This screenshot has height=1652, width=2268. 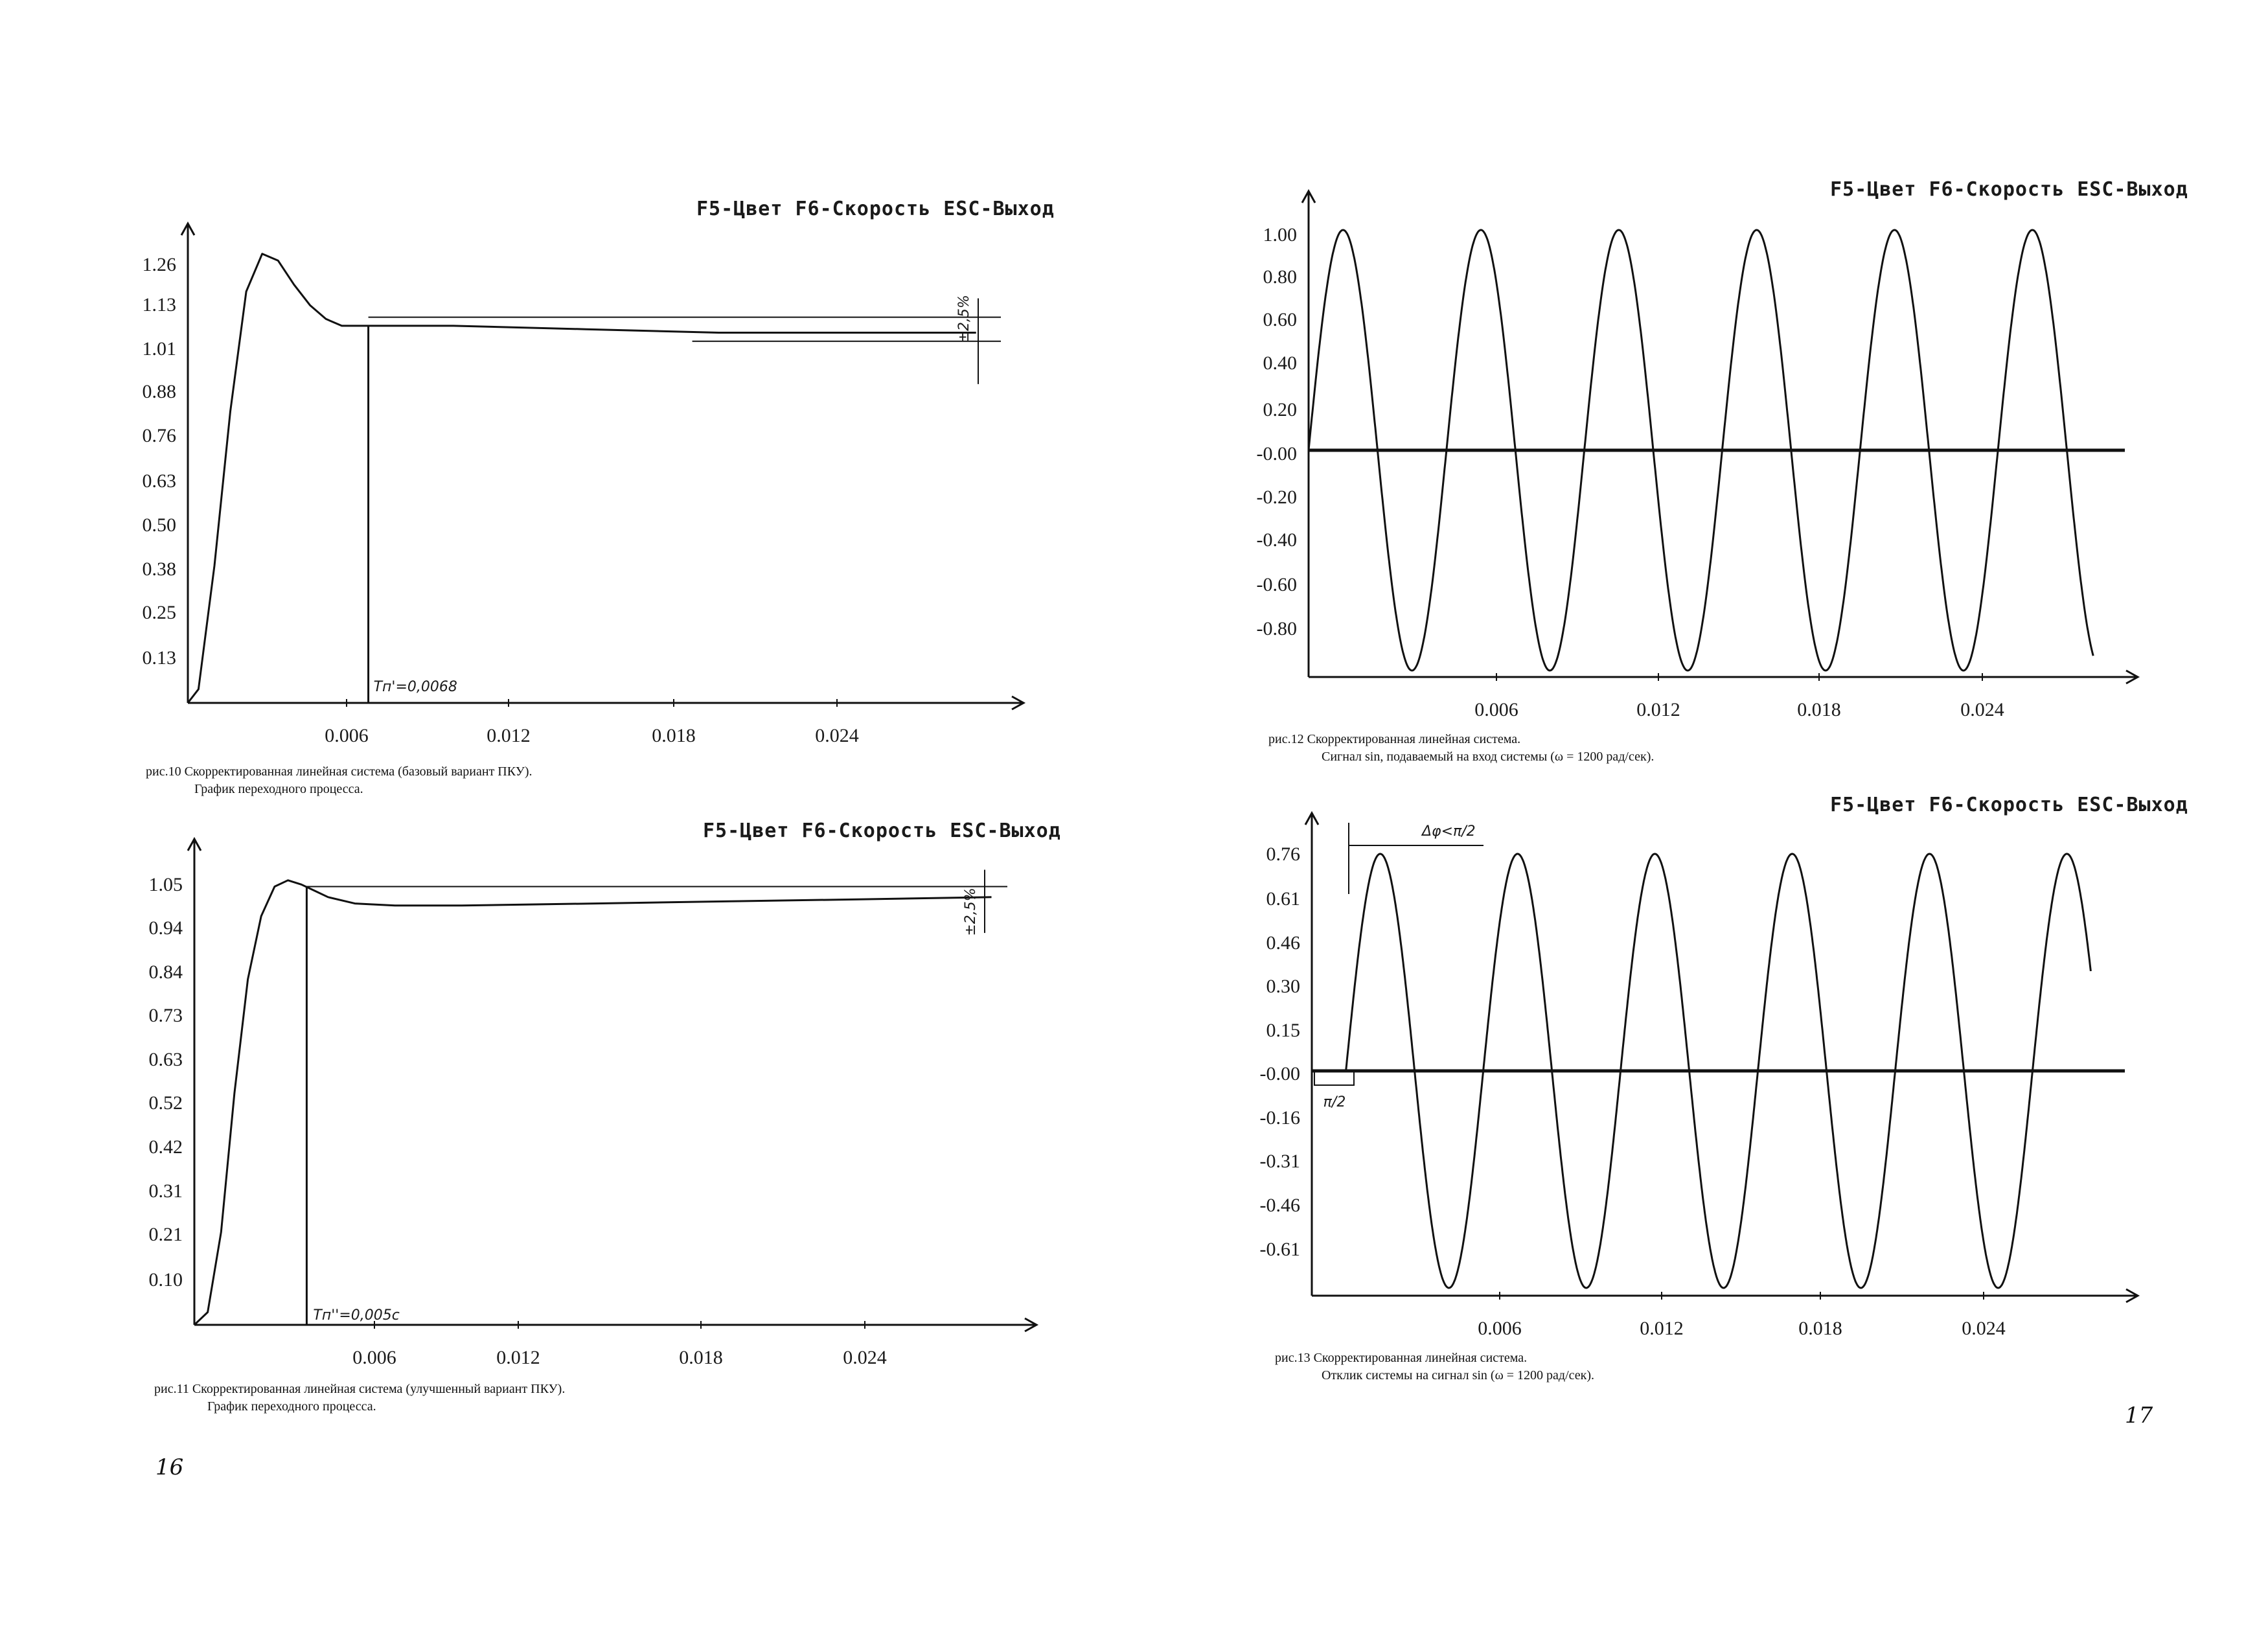 What do you see at coordinates (160, 612) in the screenshot?
I see `fig10-y-tick-label: 0.25` at bounding box center [160, 612].